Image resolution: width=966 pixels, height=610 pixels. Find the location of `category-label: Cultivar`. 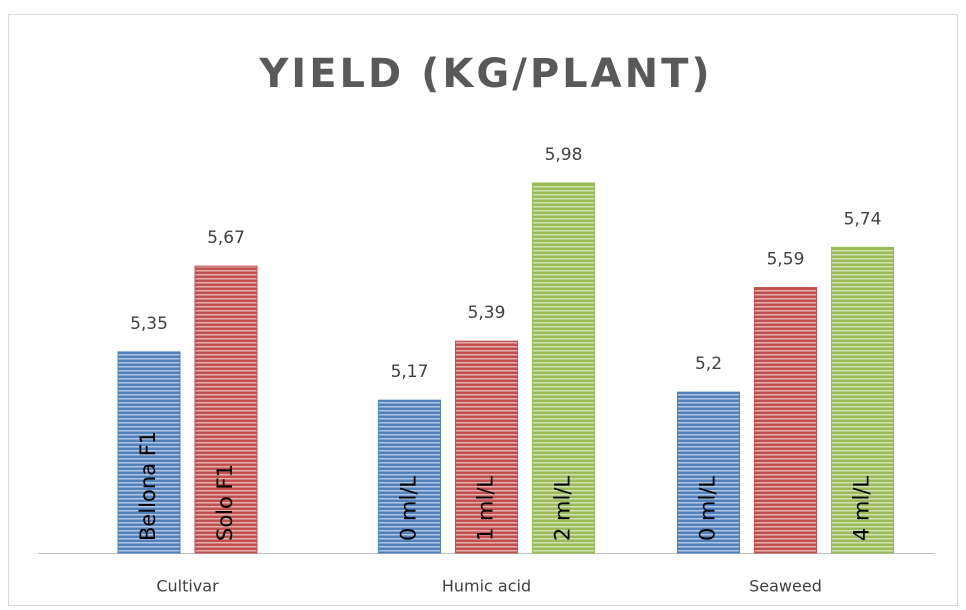

category-label: Cultivar is located at coordinates (187, 586).